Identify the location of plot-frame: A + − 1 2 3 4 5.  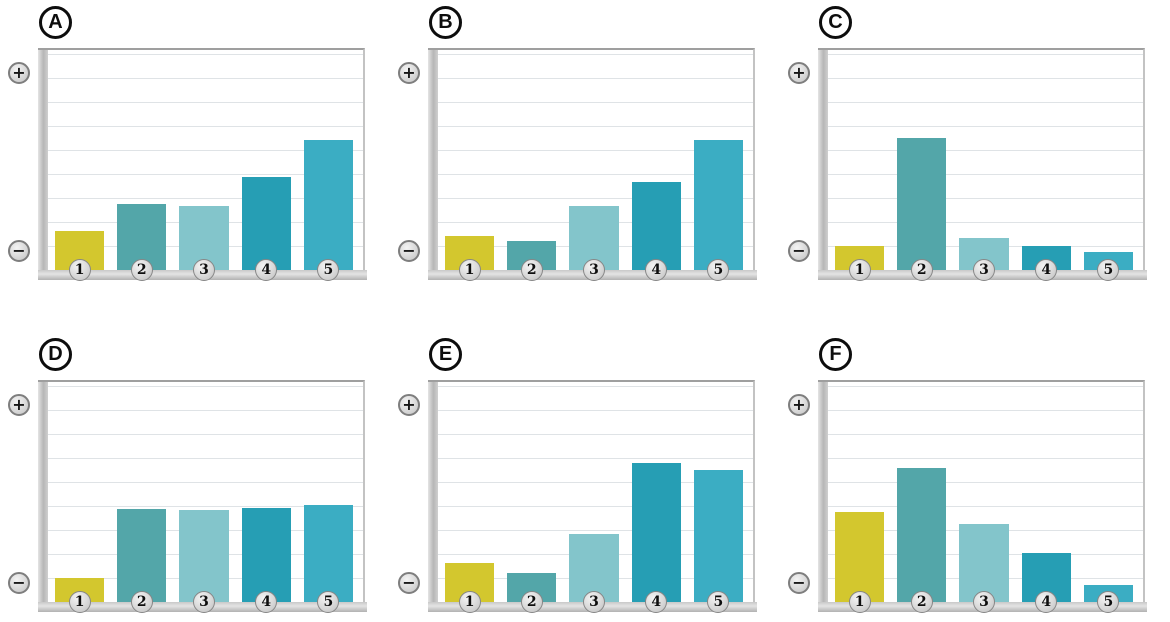
(187, 143).